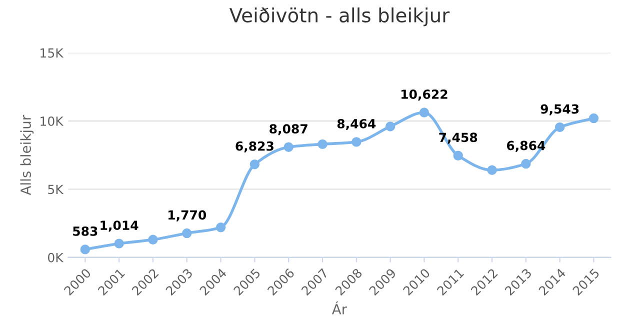 This screenshot has height=330, width=620. I want to click on y-tick-label: 0K, so click(56, 257).